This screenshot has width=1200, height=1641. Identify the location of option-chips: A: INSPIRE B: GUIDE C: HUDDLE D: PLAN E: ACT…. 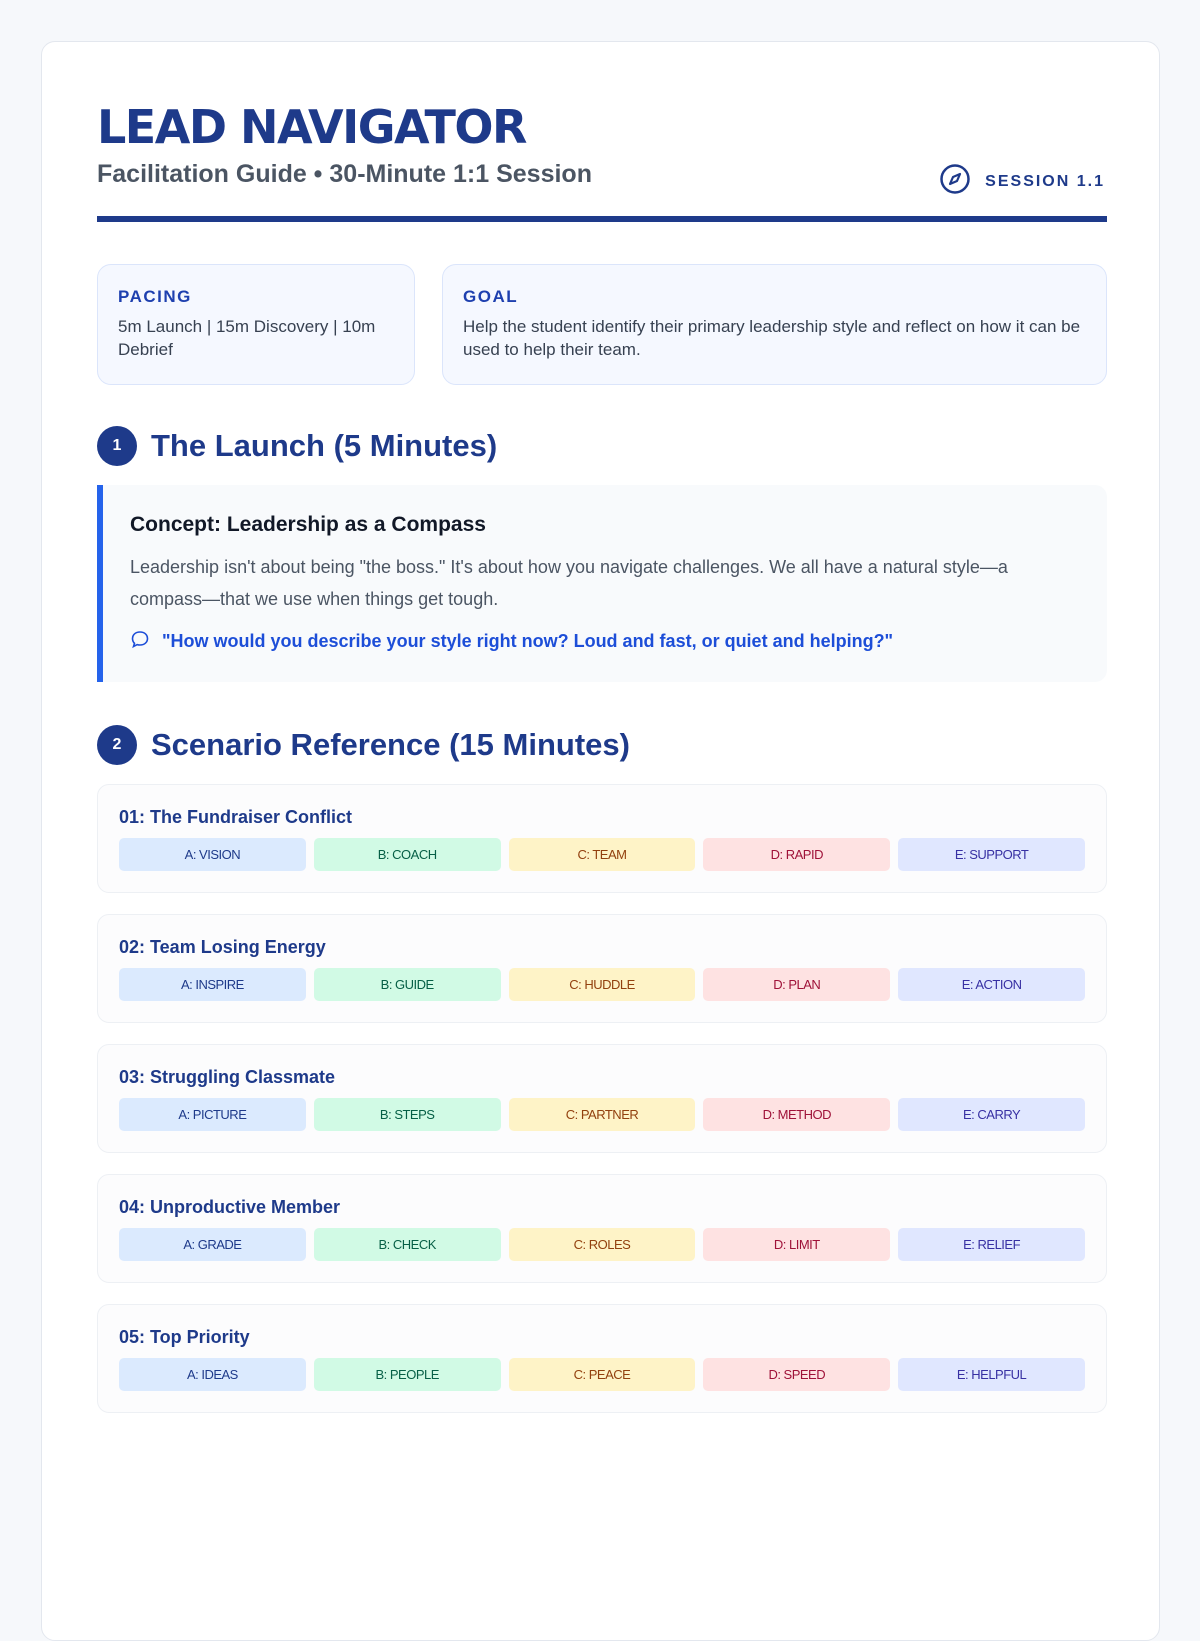
(602, 984).